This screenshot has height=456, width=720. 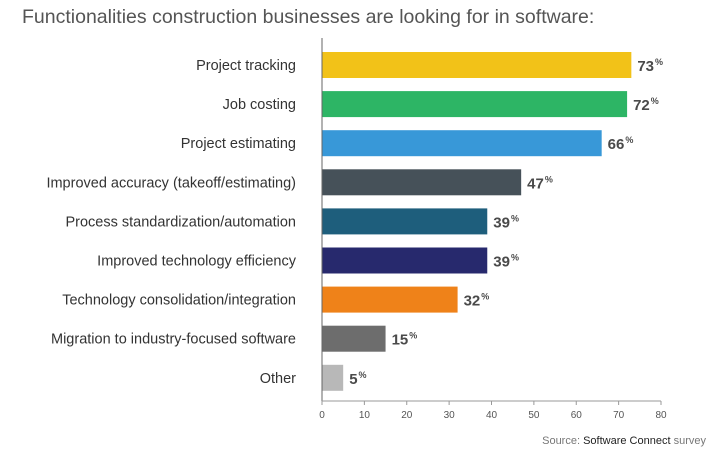 I want to click on source-brand: Software Connect, so click(x=627, y=441).